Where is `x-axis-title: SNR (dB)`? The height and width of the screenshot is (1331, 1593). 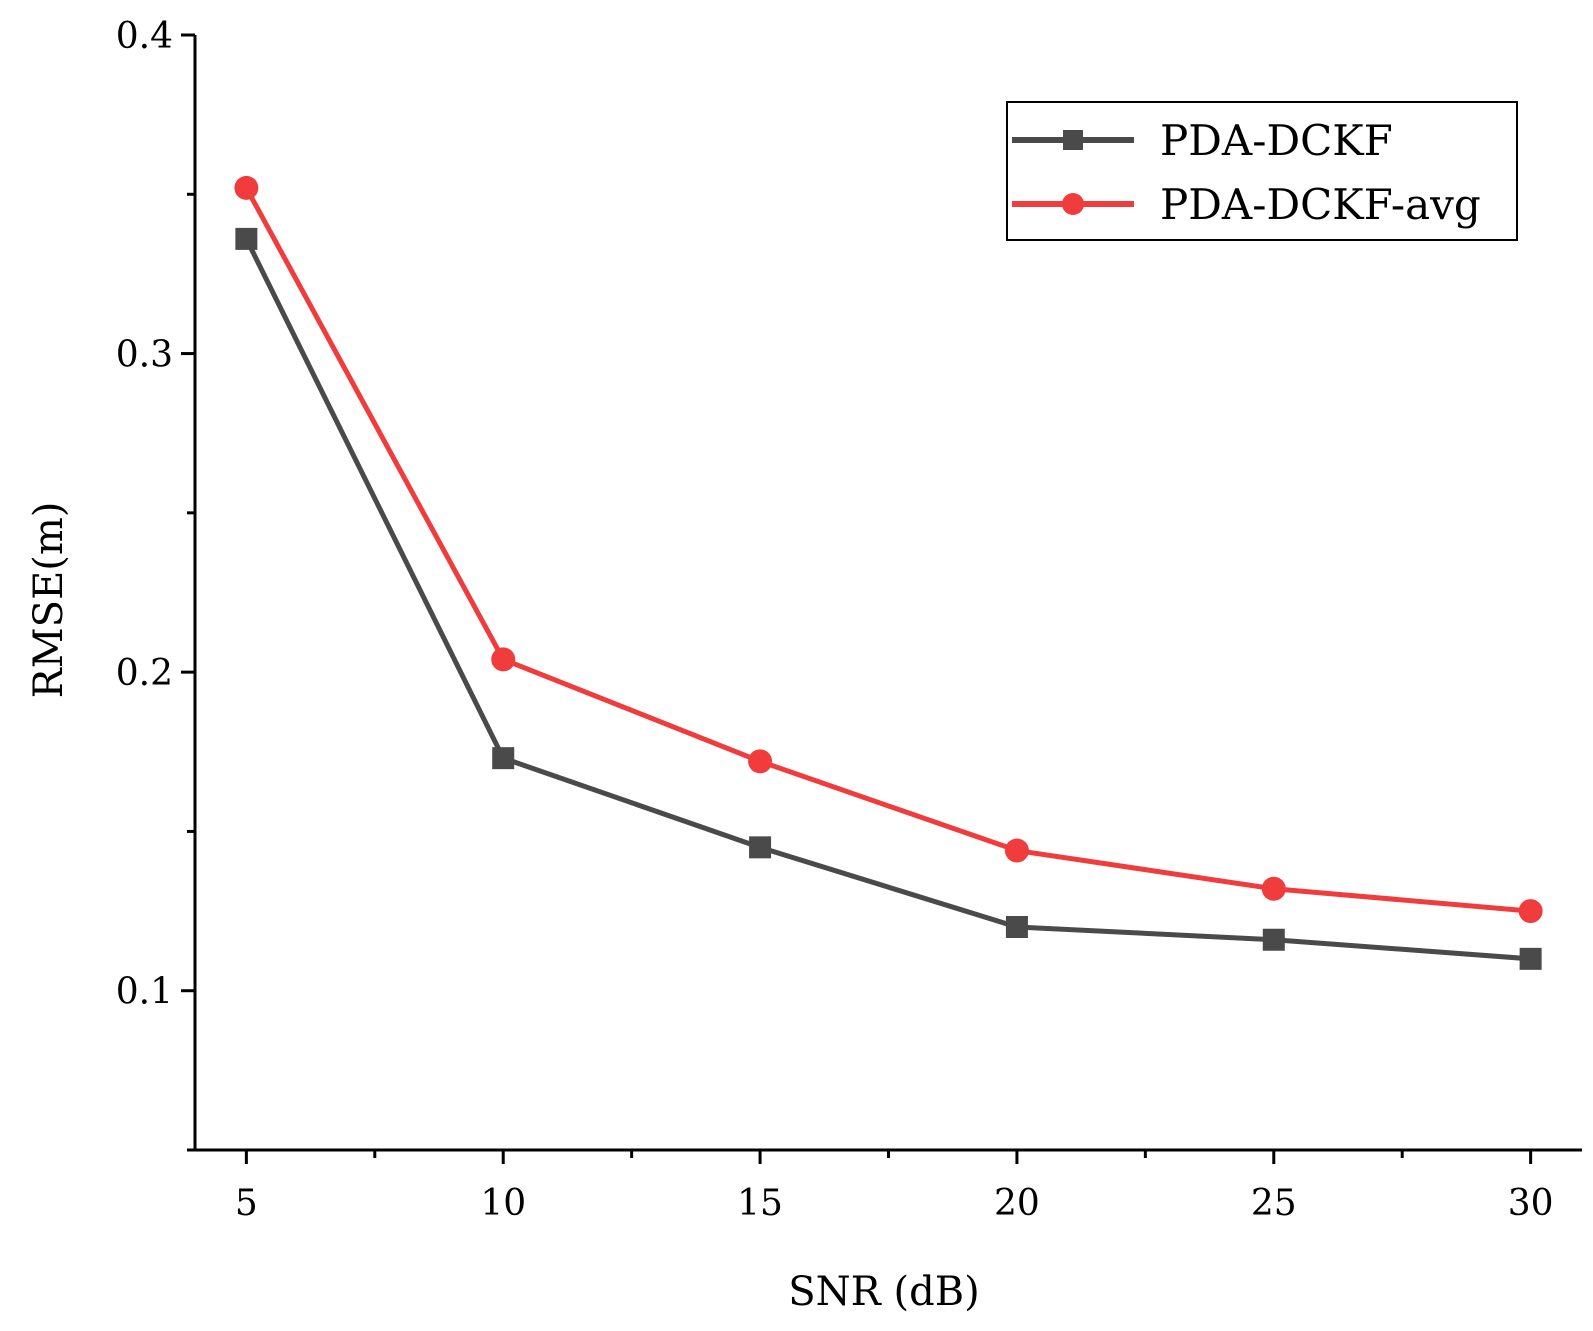
x-axis-title: SNR (dB) is located at coordinates (883, 1292).